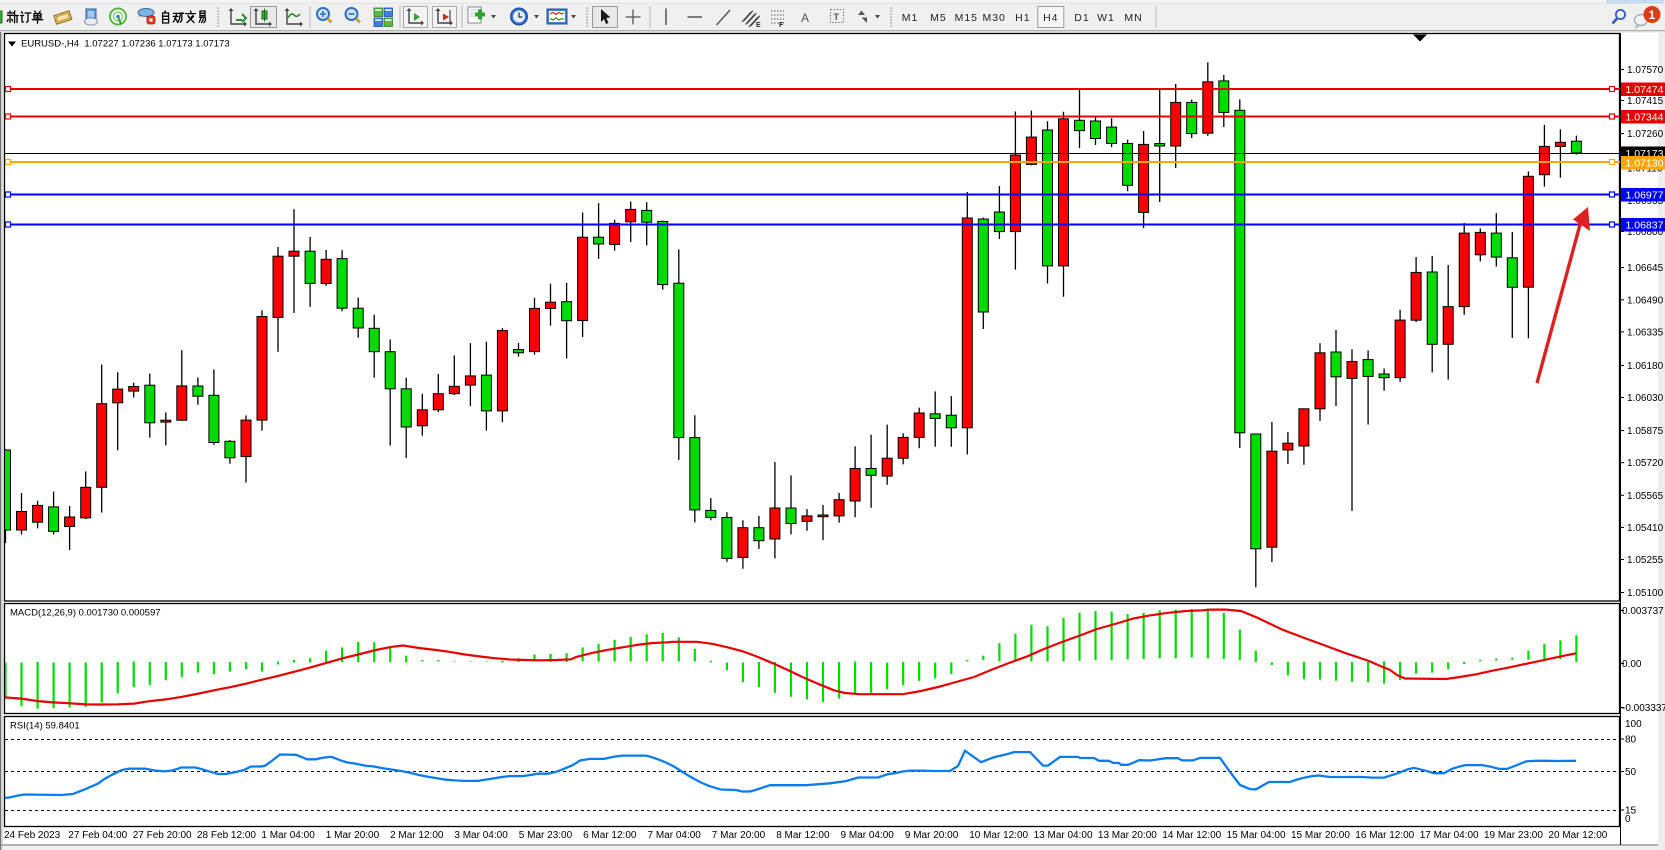 Image resolution: width=1665 pixels, height=850 pixels. What do you see at coordinates (910, 18) in the screenshot?
I see `svg-text: M1` at bounding box center [910, 18].